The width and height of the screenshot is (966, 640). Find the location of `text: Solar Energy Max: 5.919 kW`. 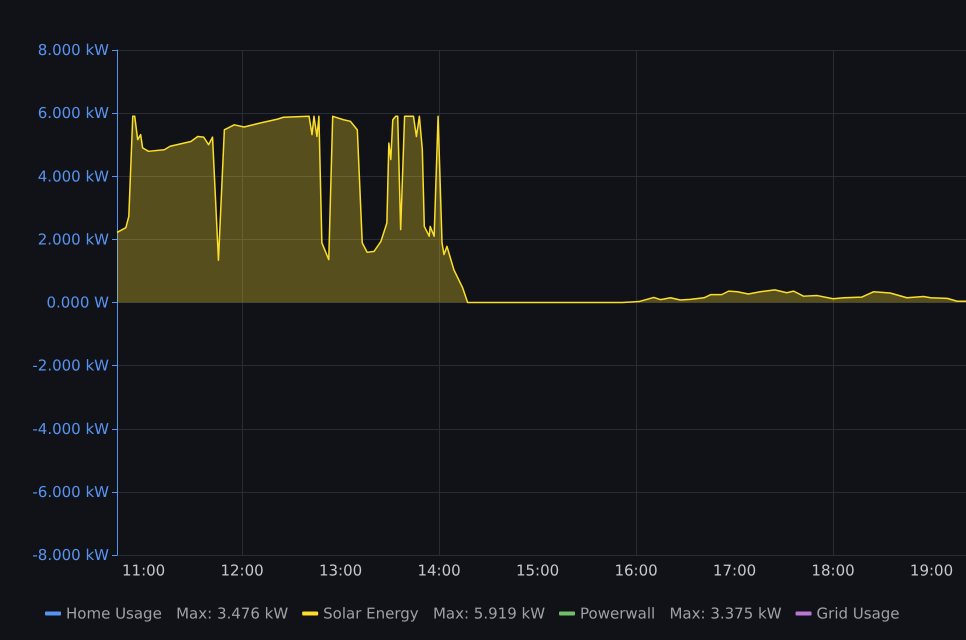

text: Solar Energy Max: 5.919 kW is located at coordinates (434, 613).